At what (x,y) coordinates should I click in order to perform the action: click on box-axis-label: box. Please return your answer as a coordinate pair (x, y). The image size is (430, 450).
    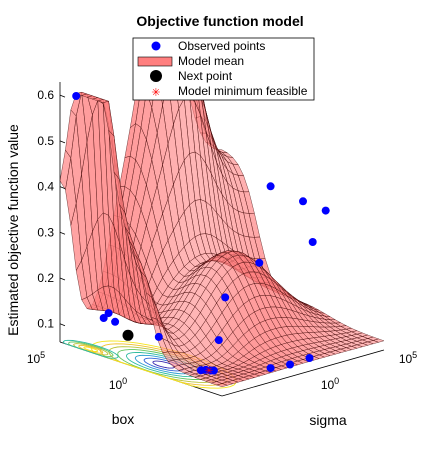
    Looking at the image, I should click on (123, 419).